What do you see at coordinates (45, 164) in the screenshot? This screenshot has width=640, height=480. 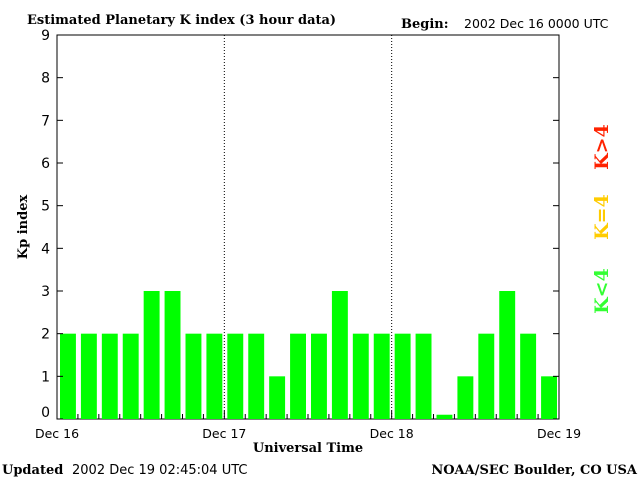 I see `y-tick-label: 6` at bounding box center [45, 164].